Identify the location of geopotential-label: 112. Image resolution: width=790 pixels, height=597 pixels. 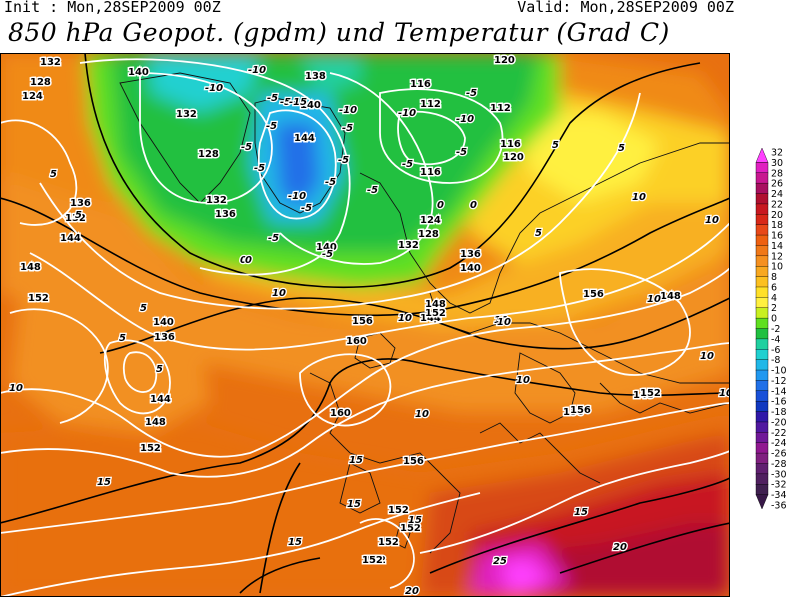
(430, 104).